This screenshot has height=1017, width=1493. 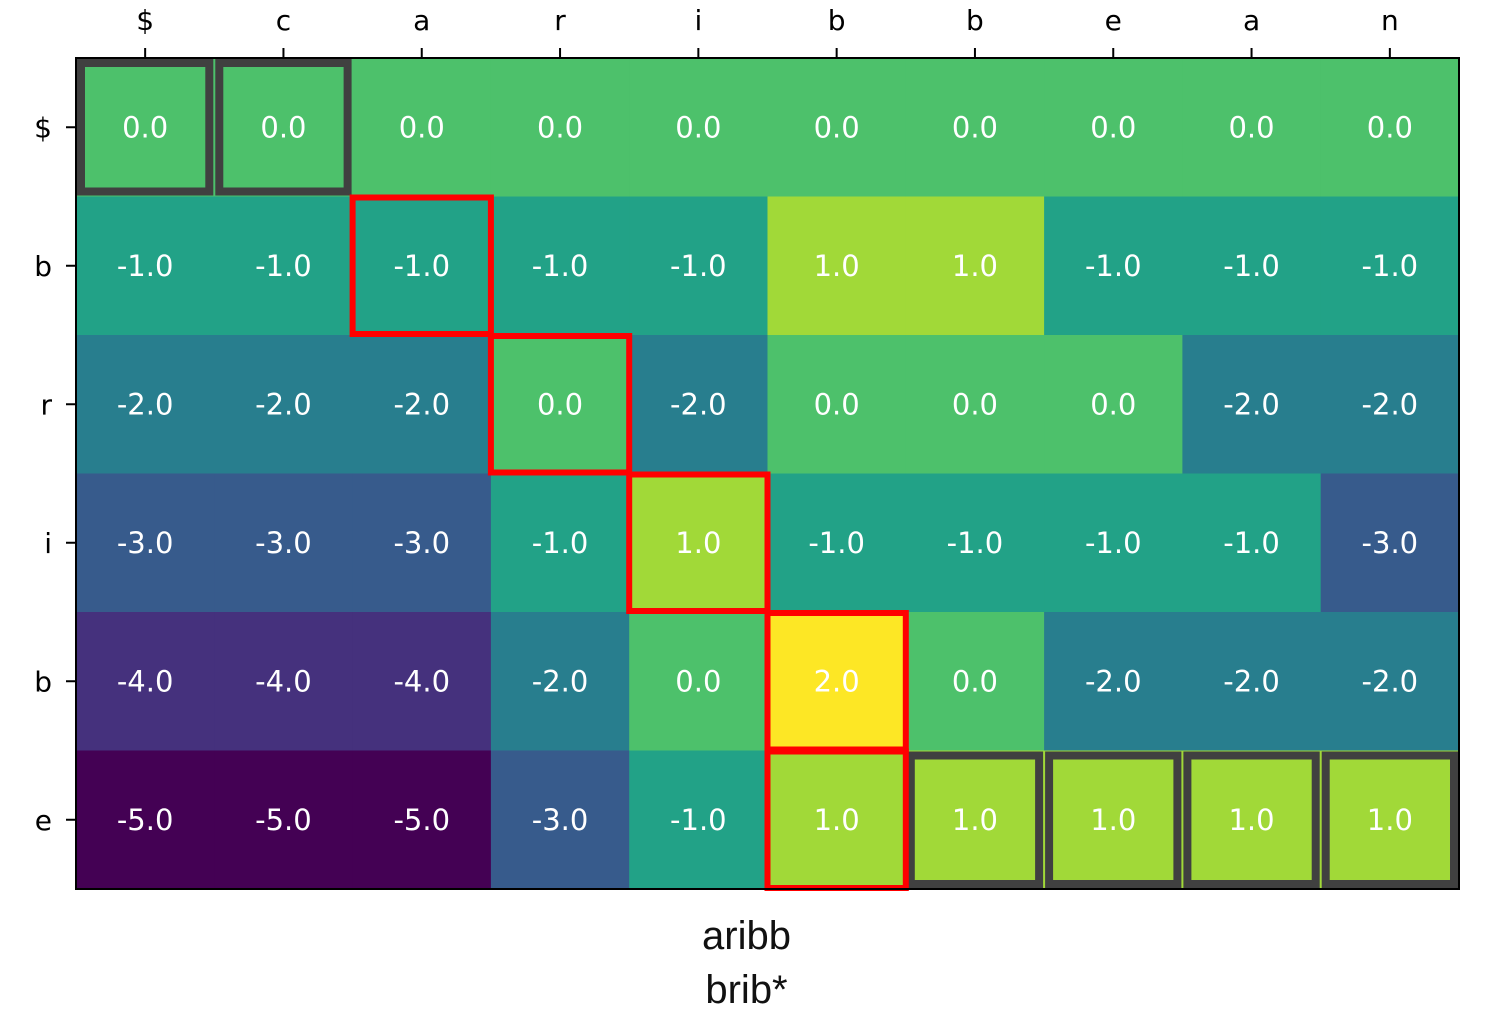 I want to click on x-tick-label: r, so click(x=560, y=20).